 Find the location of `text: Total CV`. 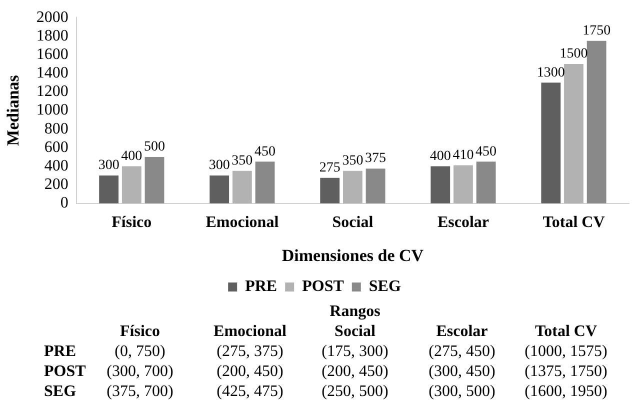

text: Total CV is located at coordinates (566, 332).